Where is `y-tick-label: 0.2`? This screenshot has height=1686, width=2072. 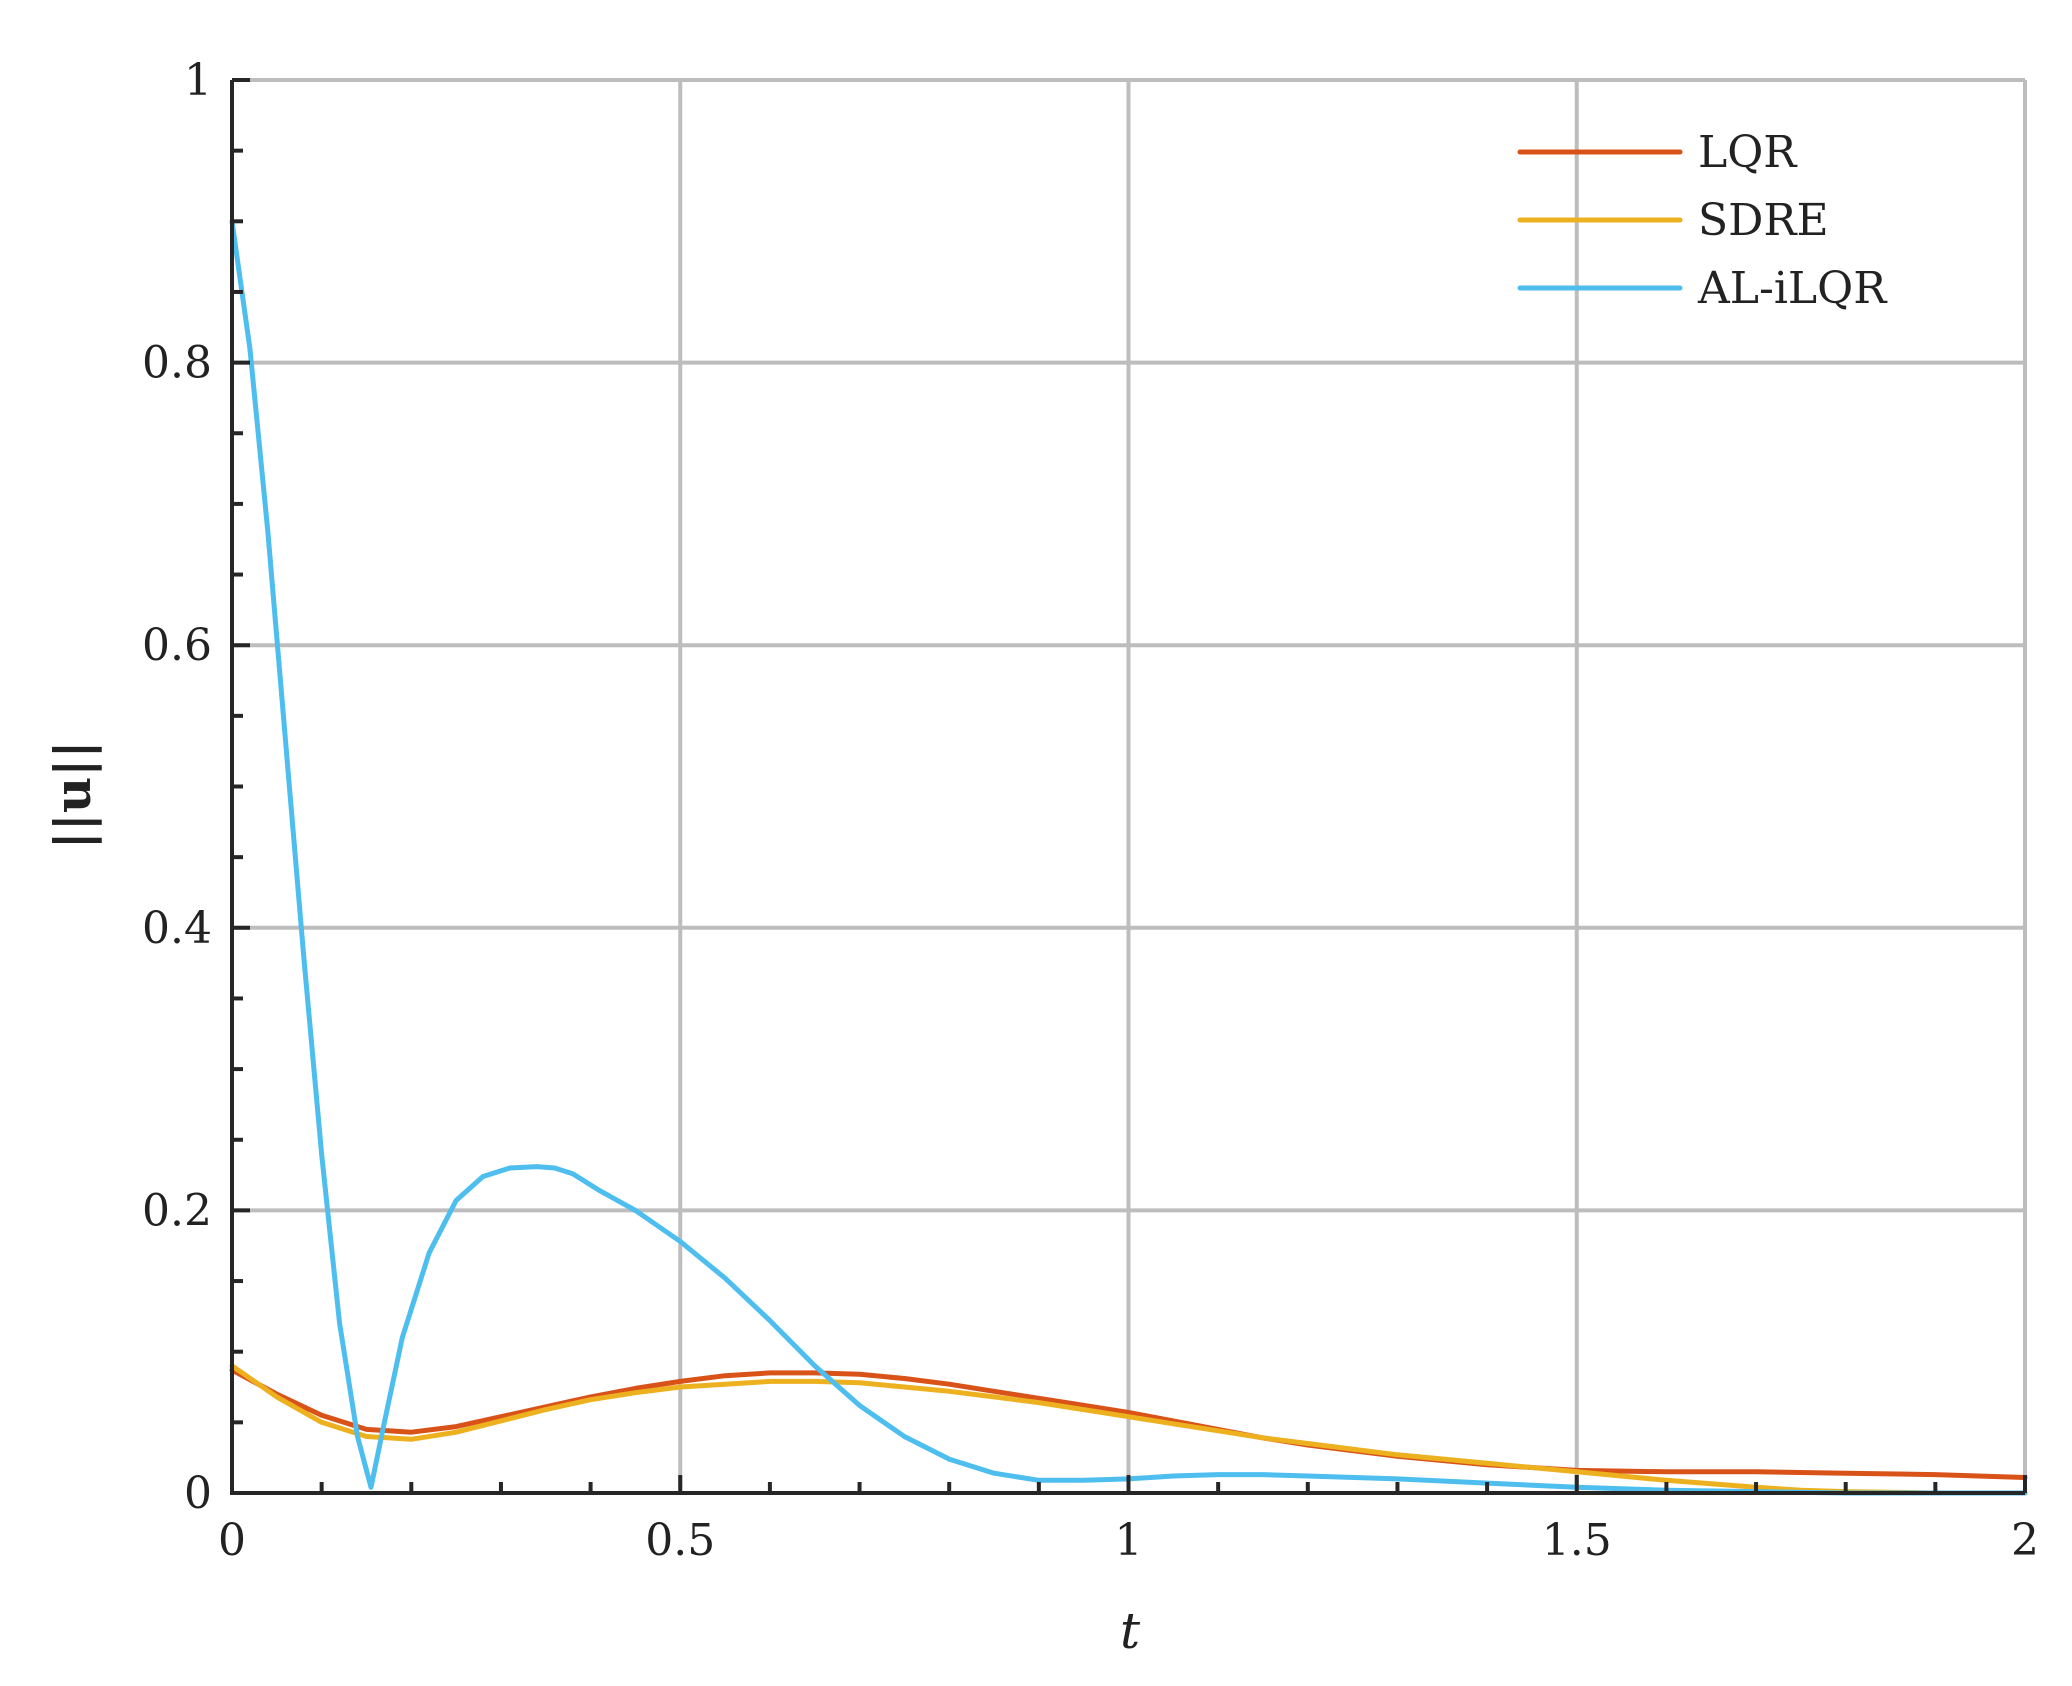 y-tick-label: 0.2 is located at coordinates (177, 1210).